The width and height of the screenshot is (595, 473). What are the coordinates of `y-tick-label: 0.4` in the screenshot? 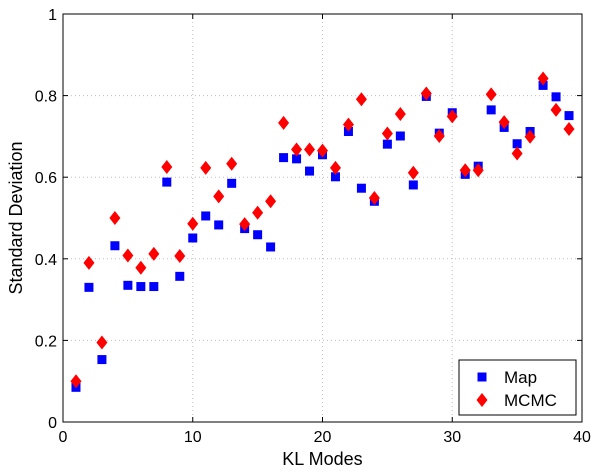 It's located at (46, 260).